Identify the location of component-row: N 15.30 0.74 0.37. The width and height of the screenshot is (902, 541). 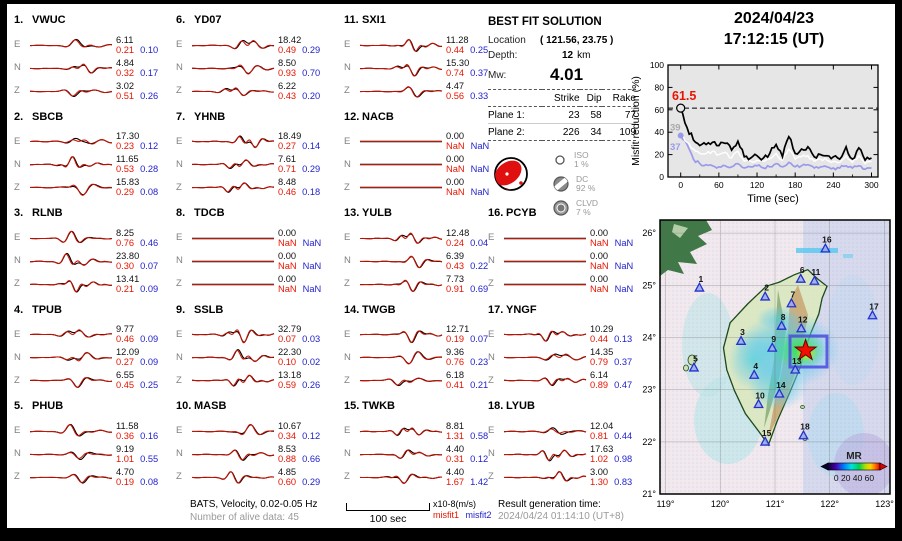
(420, 67).